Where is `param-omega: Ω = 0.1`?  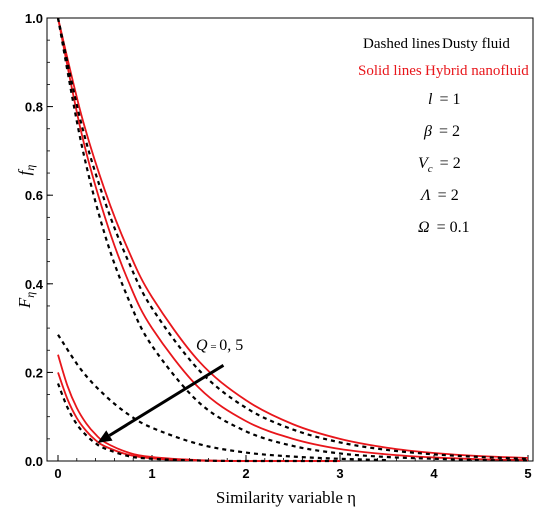
param-omega: Ω = 0.1 is located at coordinates (444, 227).